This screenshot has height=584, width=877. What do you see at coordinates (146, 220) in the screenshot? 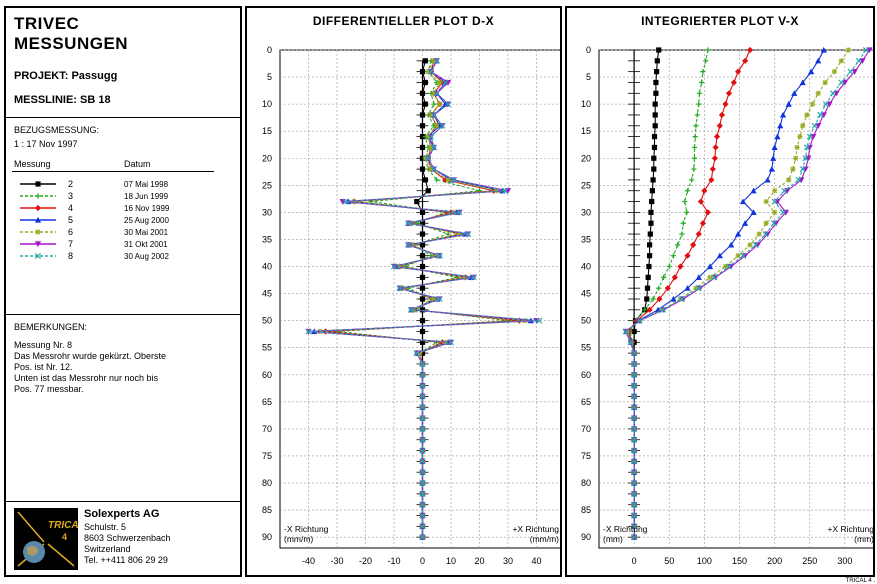
I see `legend-datum: 25 Aug 2000` at bounding box center [146, 220].